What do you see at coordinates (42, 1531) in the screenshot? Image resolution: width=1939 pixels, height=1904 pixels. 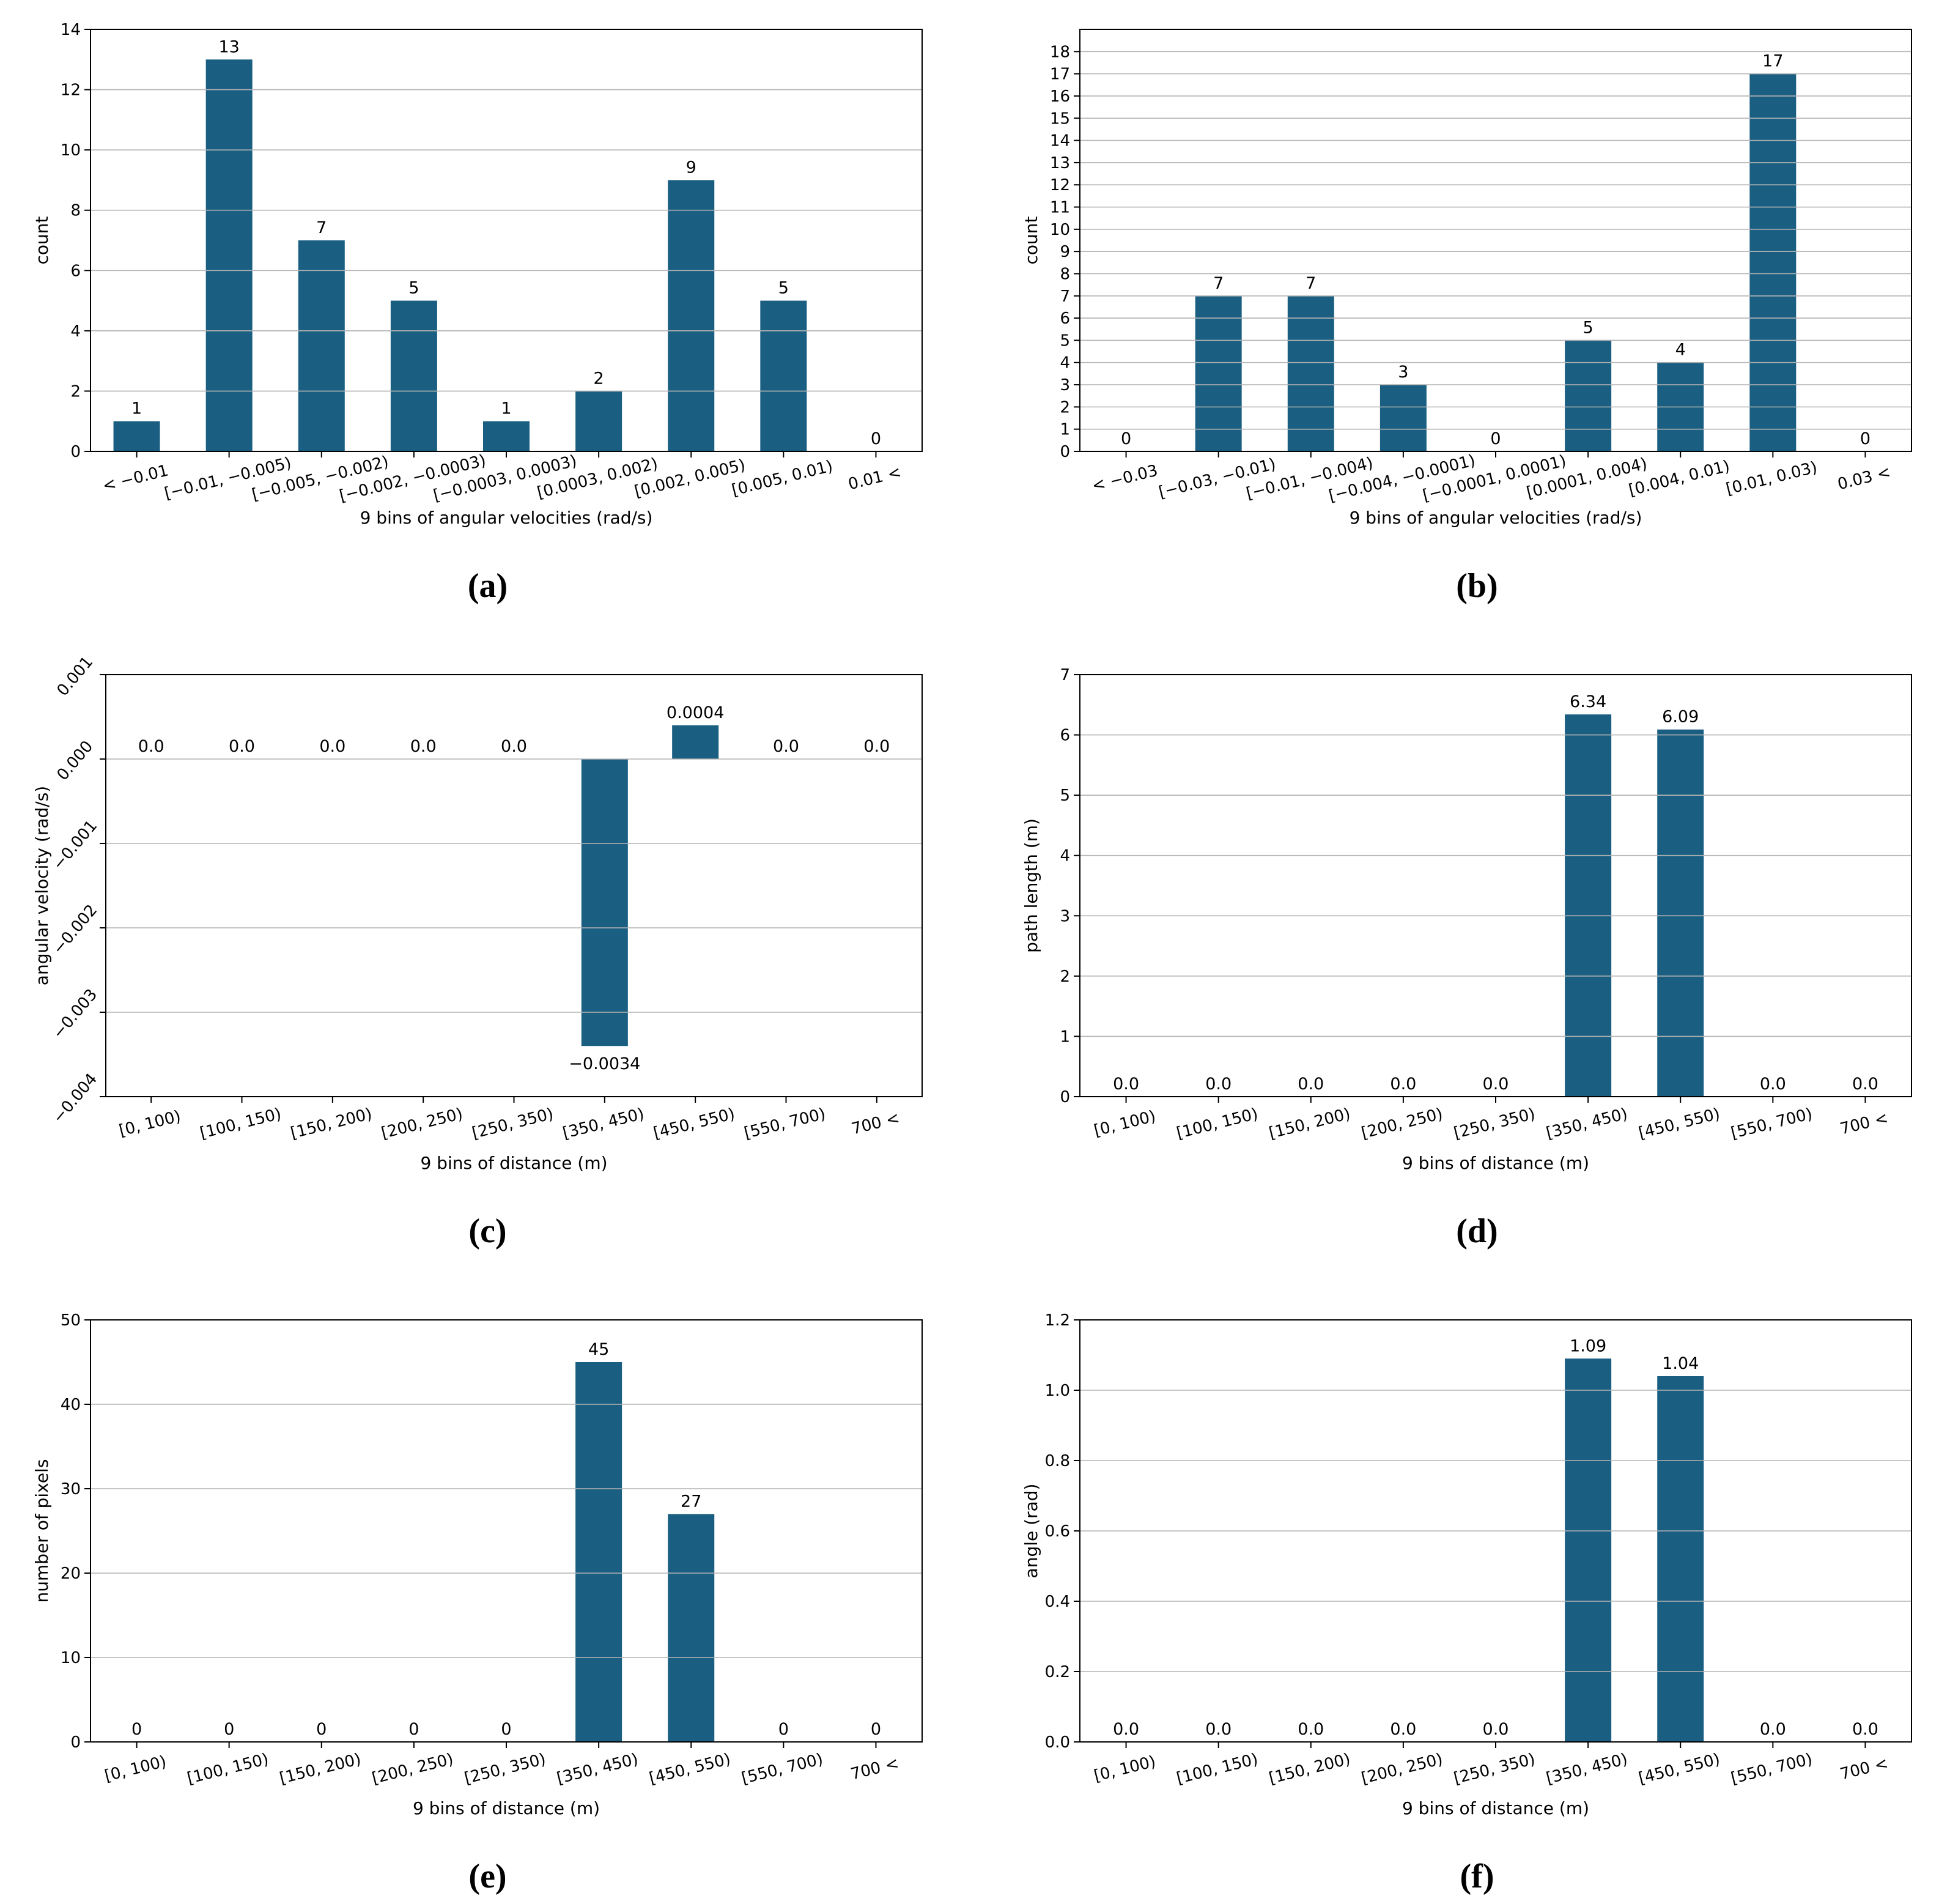 I see `y-axis-label: number of pixels` at bounding box center [42, 1531].